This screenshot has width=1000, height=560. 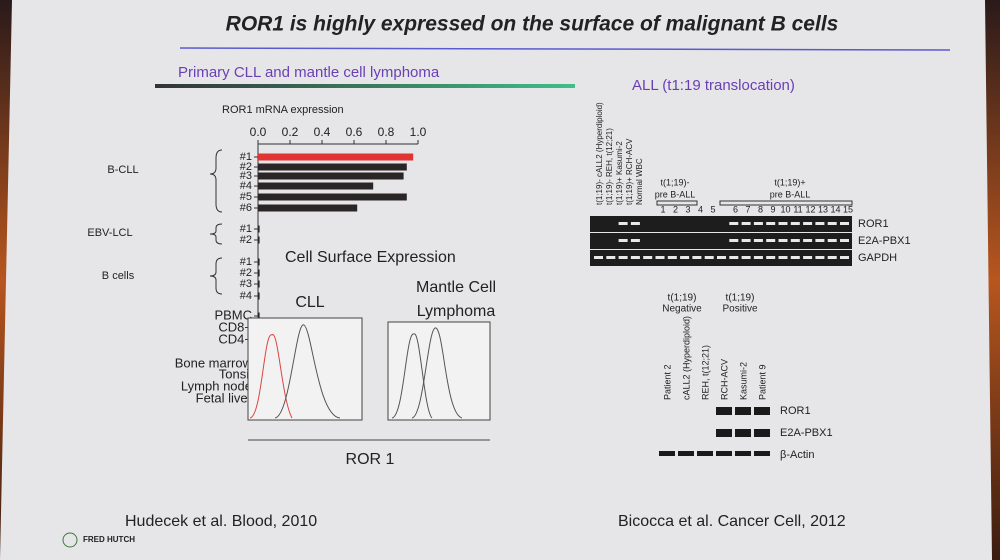 What do you see at coordinates (109, 539) in the screenshot?
I see `logo: FRED HUTCH` at bounding box center [109, 539].